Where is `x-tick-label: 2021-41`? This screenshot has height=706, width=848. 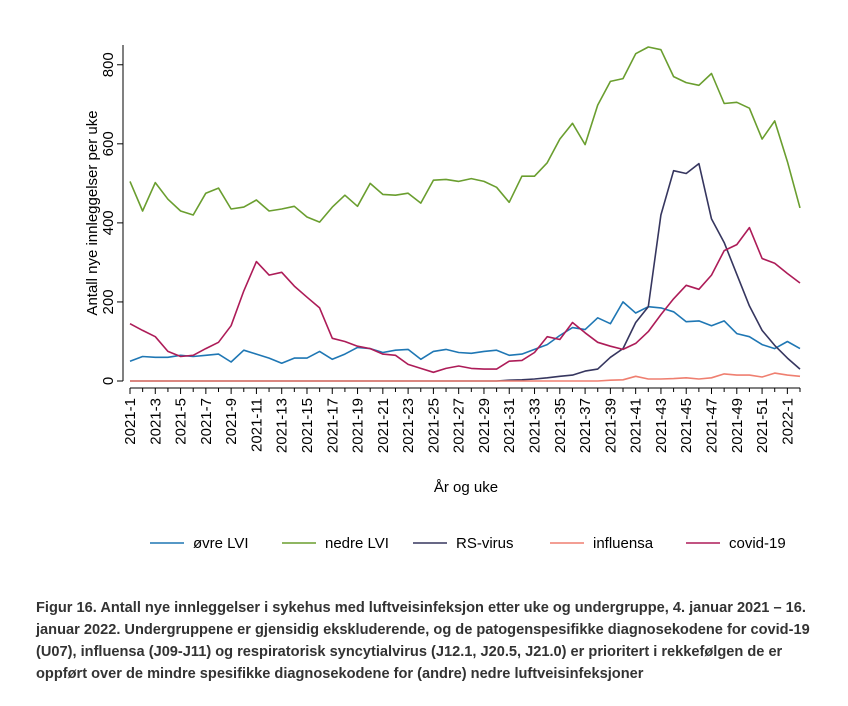 x-tick-label: 2021-41 is located at coordinates (636, 425).